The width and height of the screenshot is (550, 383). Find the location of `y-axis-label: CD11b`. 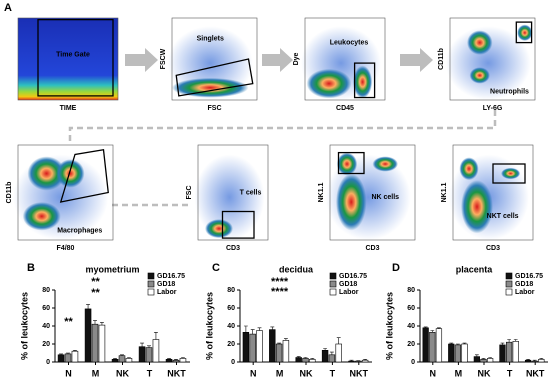

y-axis-label: CD11b is located at coordinates (9, 193).